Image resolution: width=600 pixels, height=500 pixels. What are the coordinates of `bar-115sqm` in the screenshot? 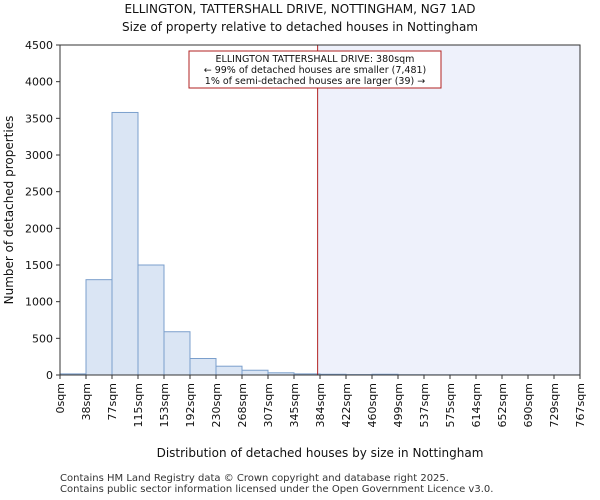 It's located at (151, 320).